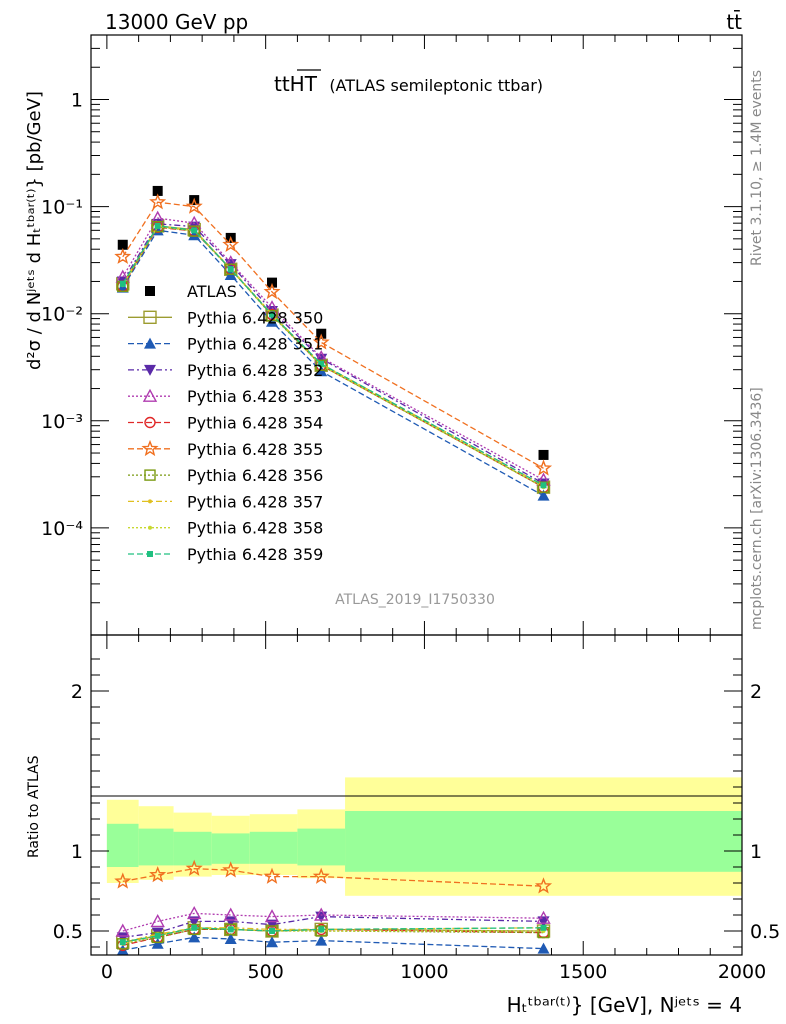  I want to click on ratio-y-tick-label-right: 1, so click(756, 852).